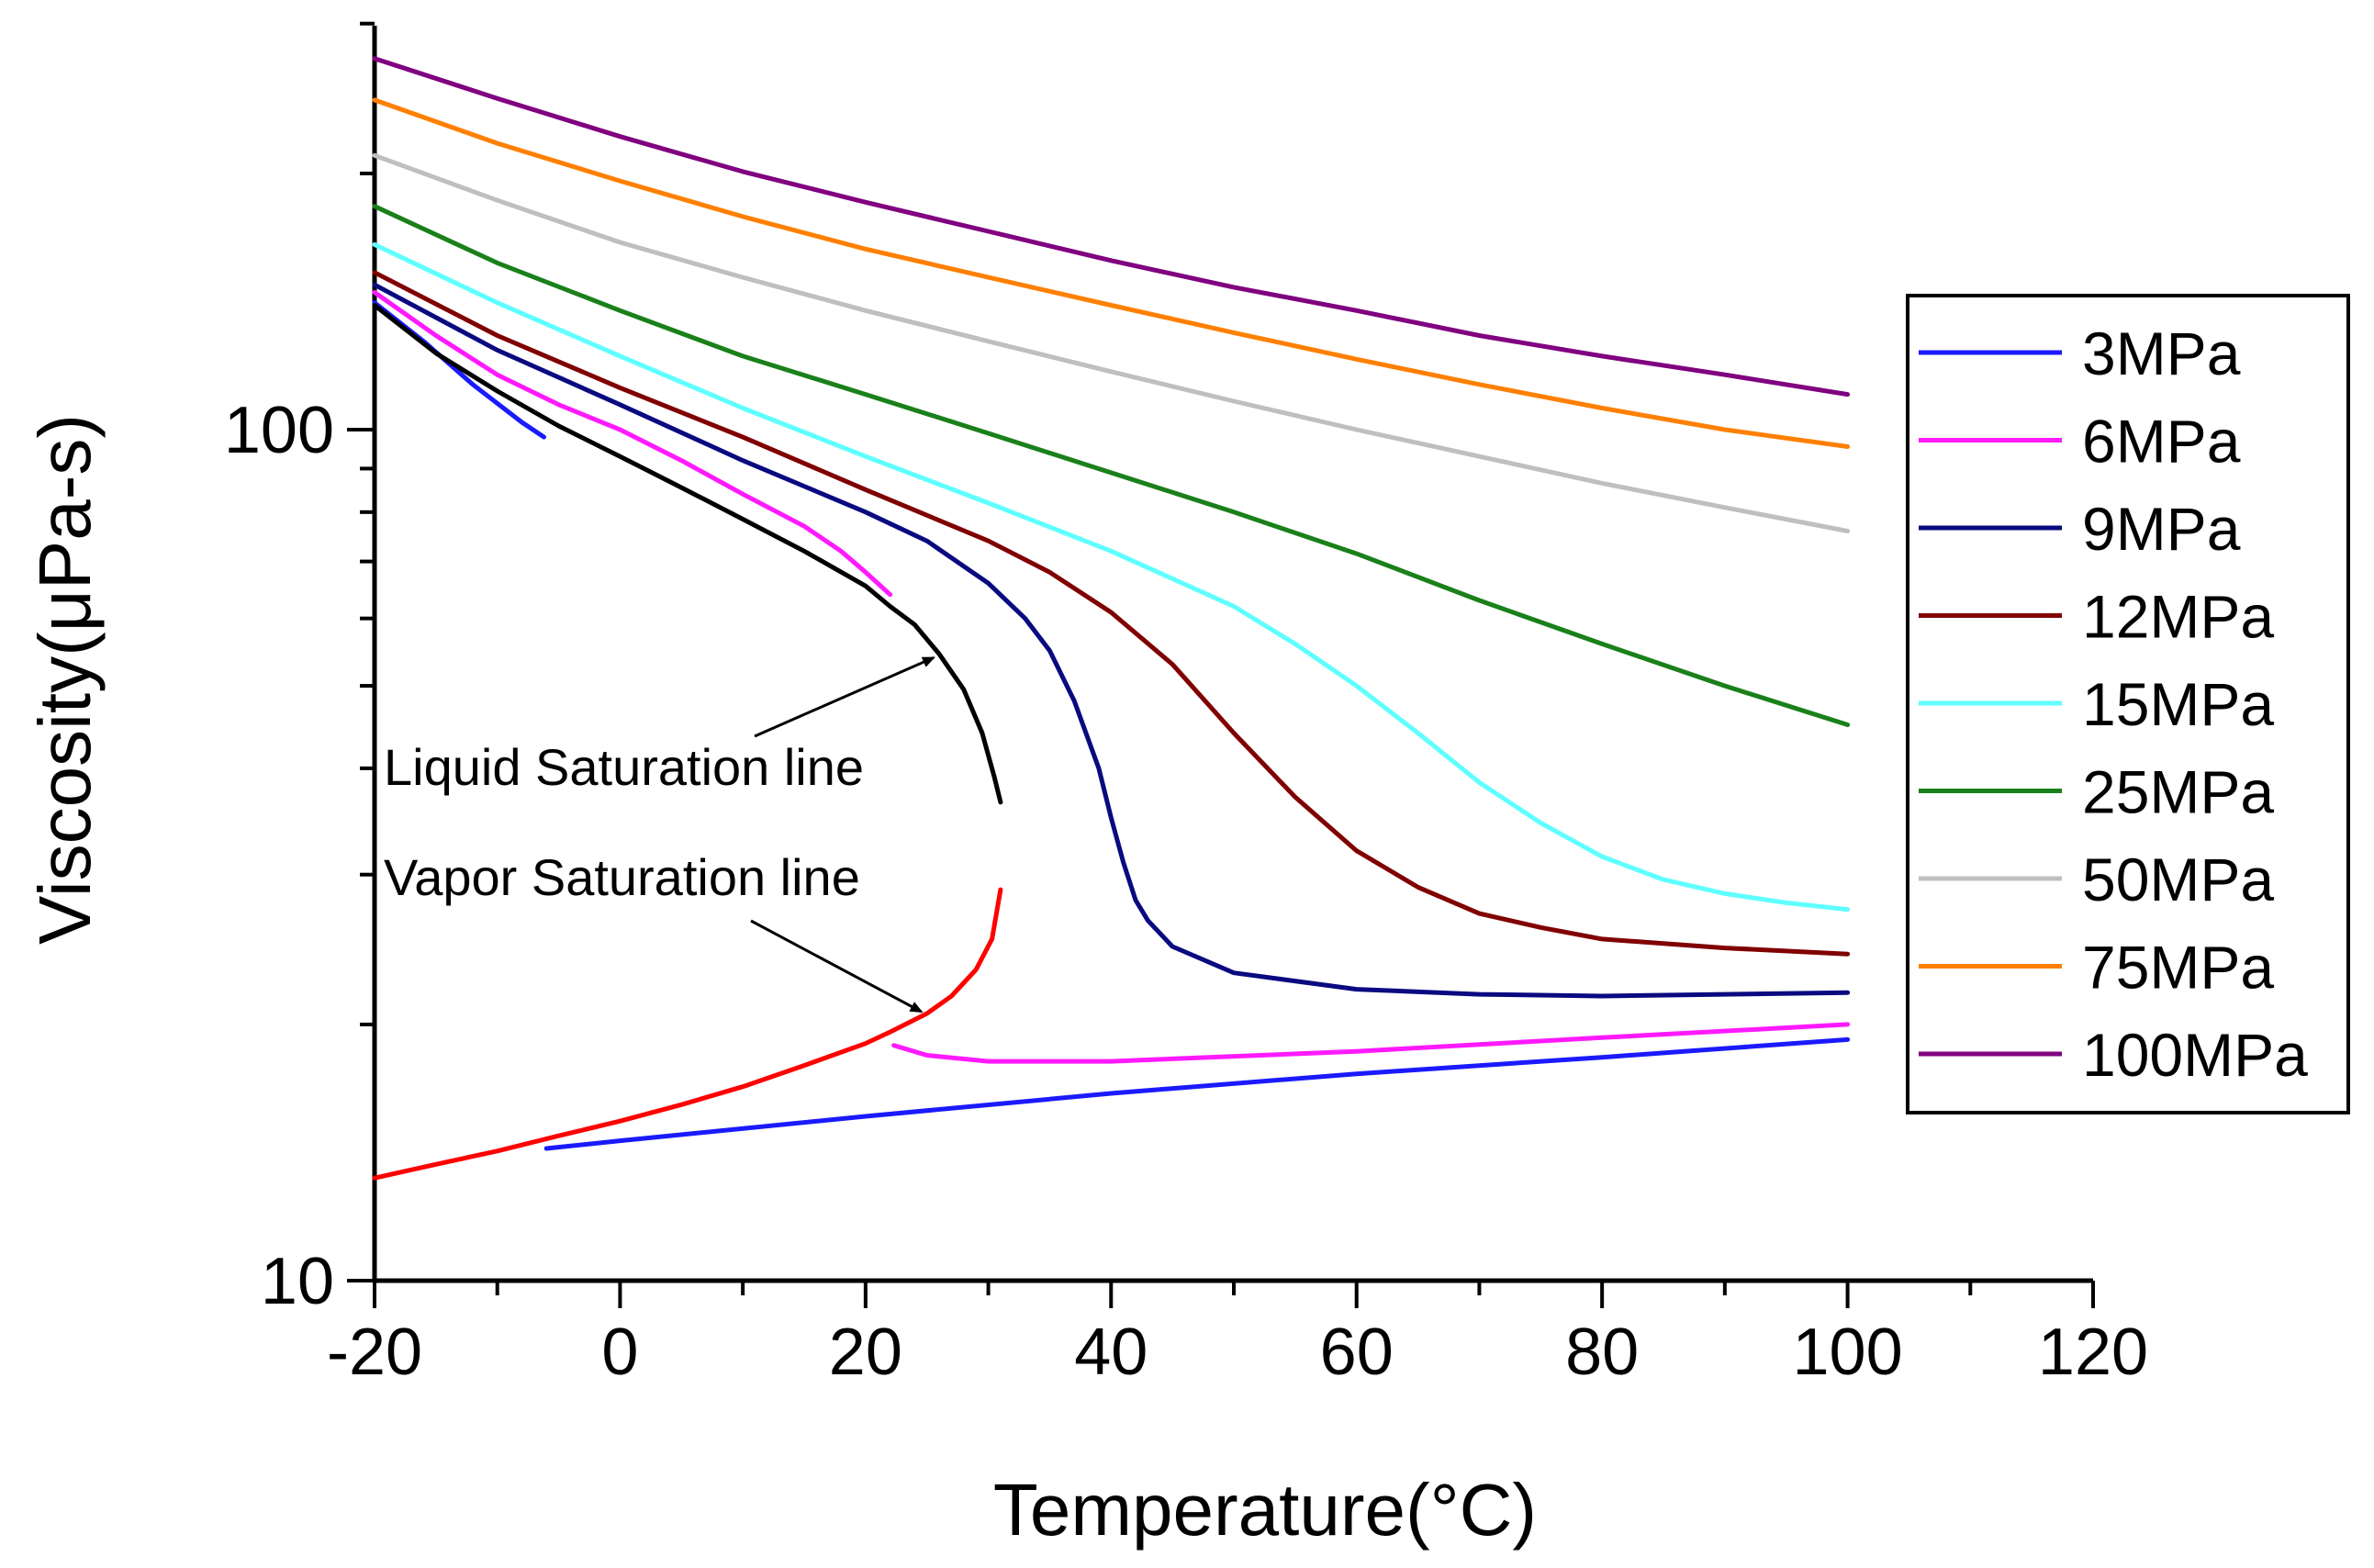  Describe the element at coordinates (622, 877) in the screenshot. I see `vapor-saturation-label: Vapor Saturation line` at that location.